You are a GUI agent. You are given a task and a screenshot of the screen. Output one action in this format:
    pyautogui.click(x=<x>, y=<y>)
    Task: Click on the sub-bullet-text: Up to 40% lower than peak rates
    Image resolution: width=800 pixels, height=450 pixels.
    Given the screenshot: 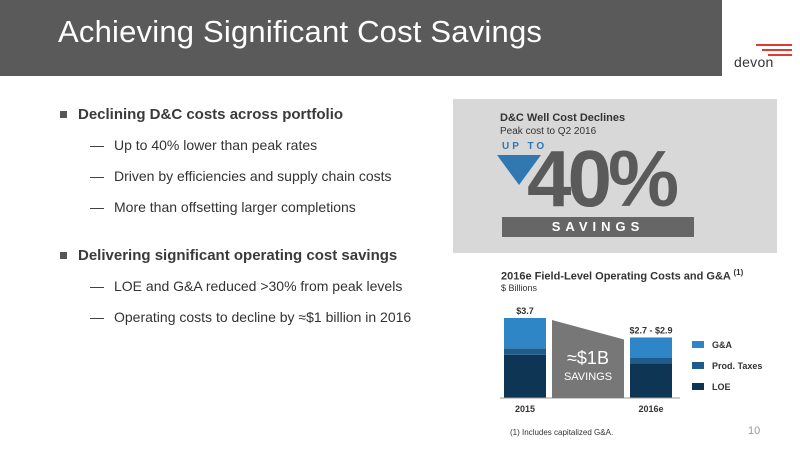 What is the action you would take?
    pyautogui.click(x=216, y=145)
    